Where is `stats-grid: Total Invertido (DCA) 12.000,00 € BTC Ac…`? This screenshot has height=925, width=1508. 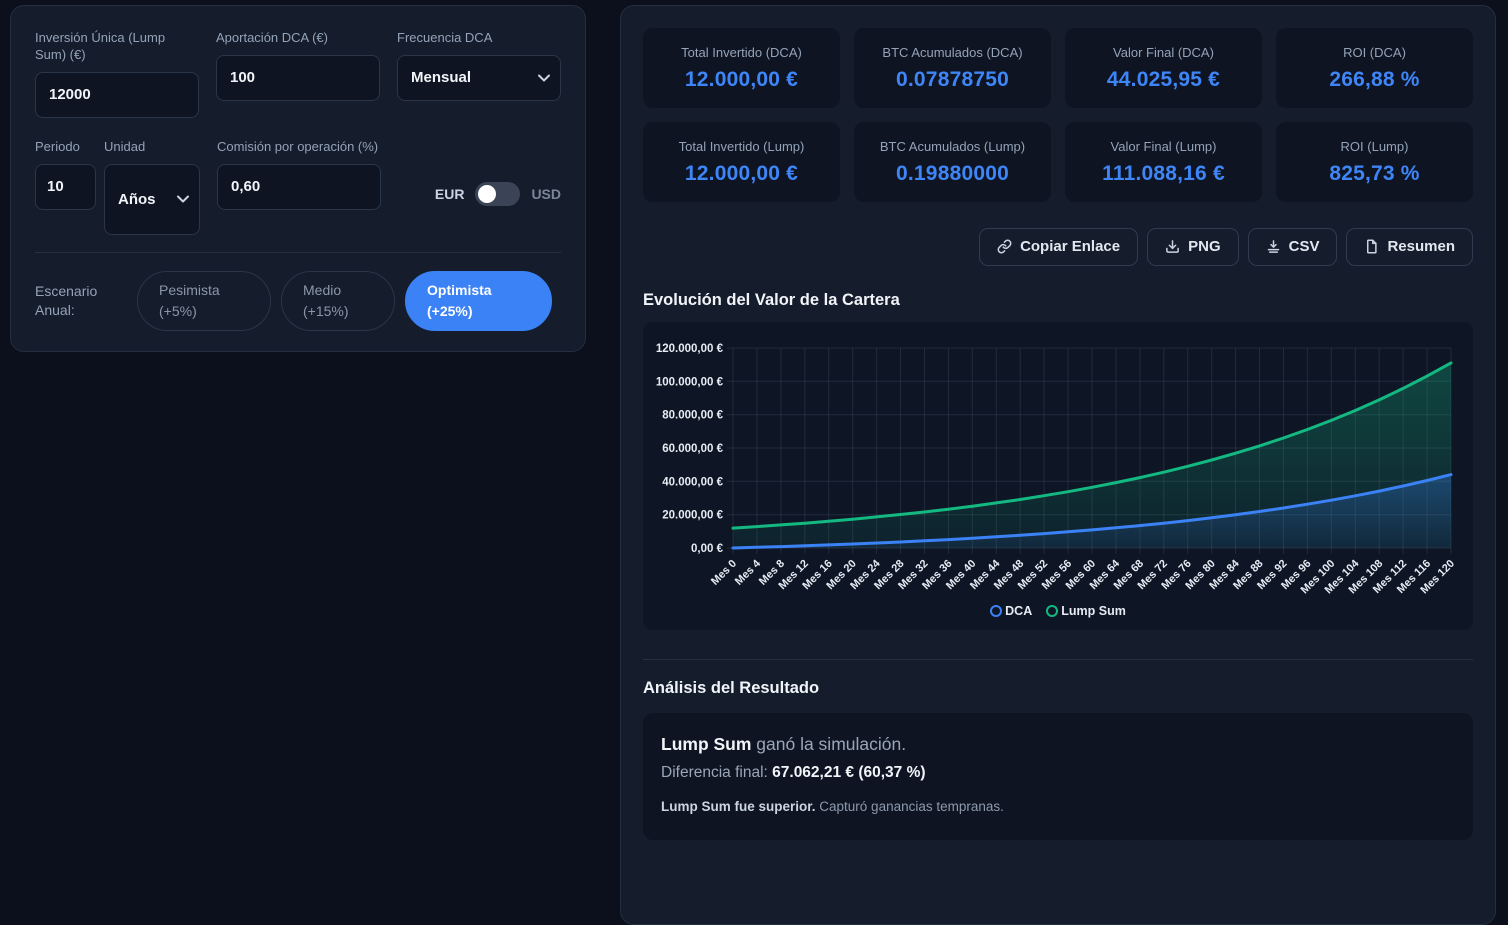
stats-grid: Total Invertido (DCA) 12.000,00 € BTC Ac… is located at coordinates (1058, 115).